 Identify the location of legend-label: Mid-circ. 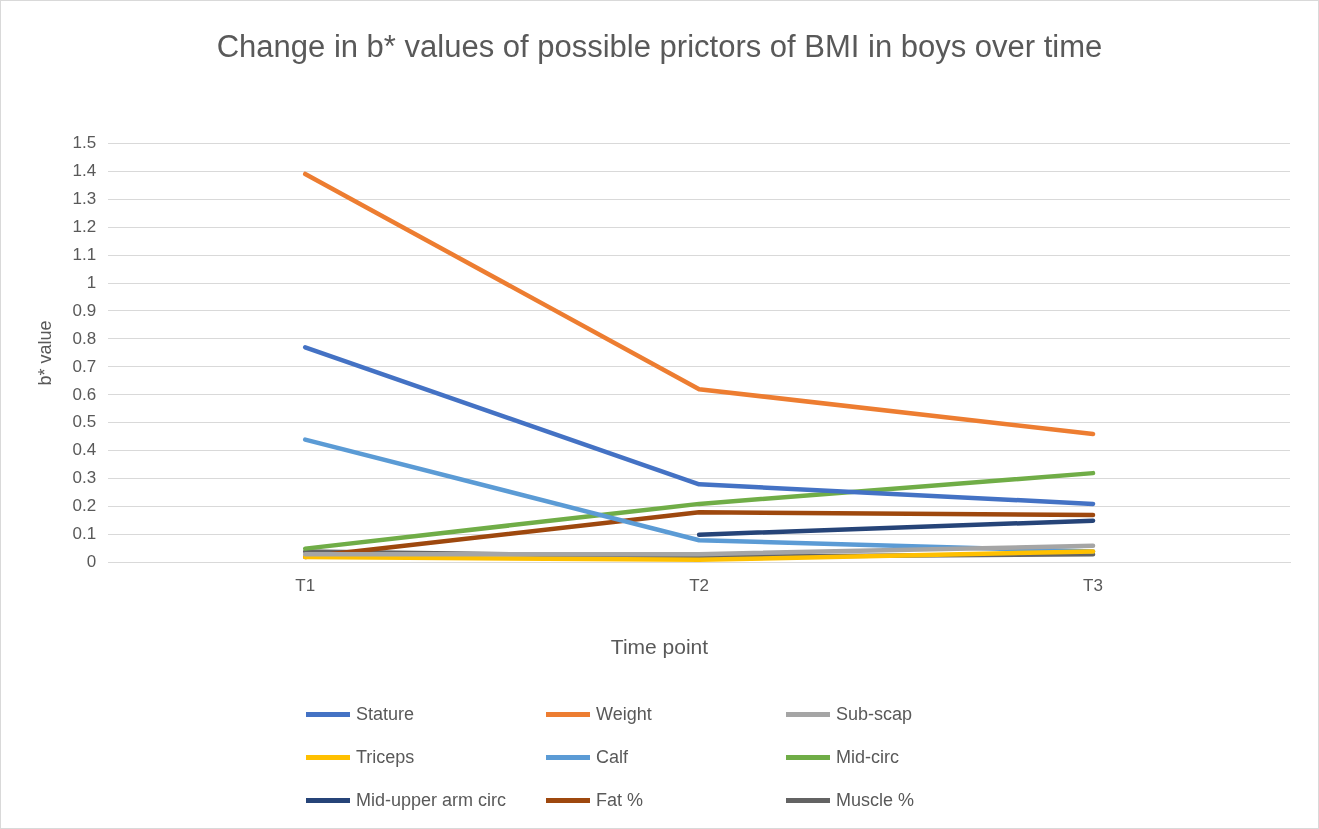
(867, 757).